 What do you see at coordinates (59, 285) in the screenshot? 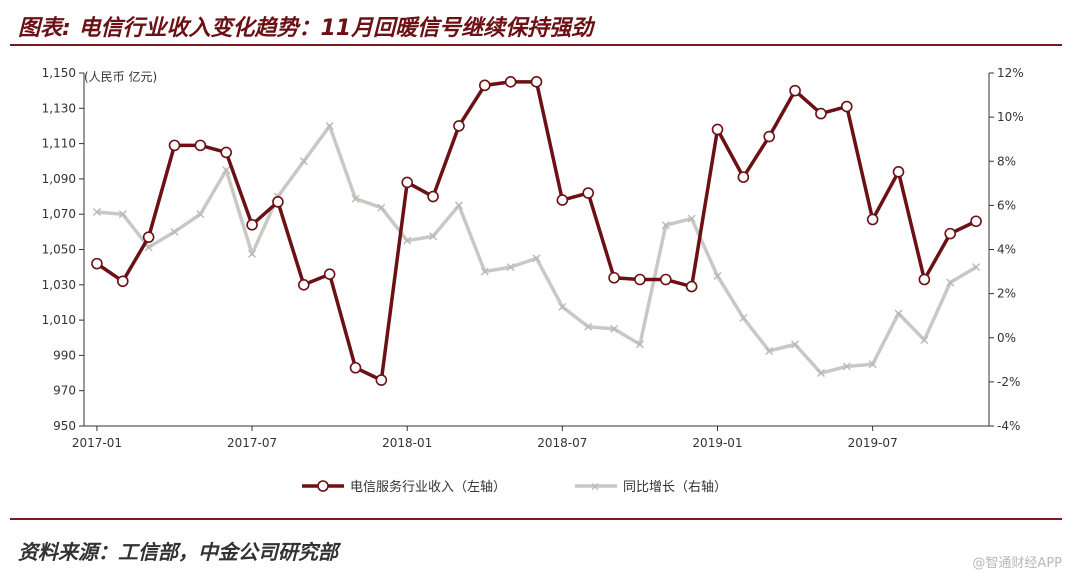
I see `y-left-tick-label: 1,030` at bounding box center [59, 285].